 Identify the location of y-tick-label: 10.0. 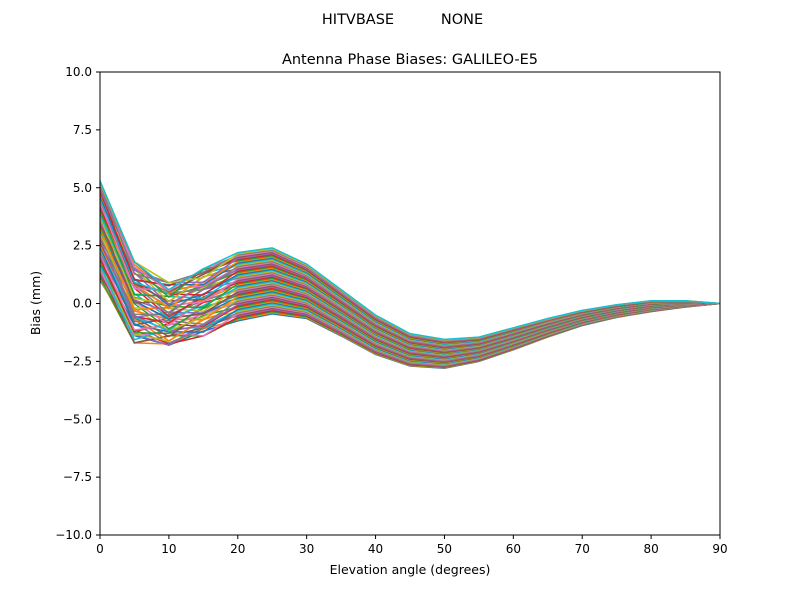
(78, 72).